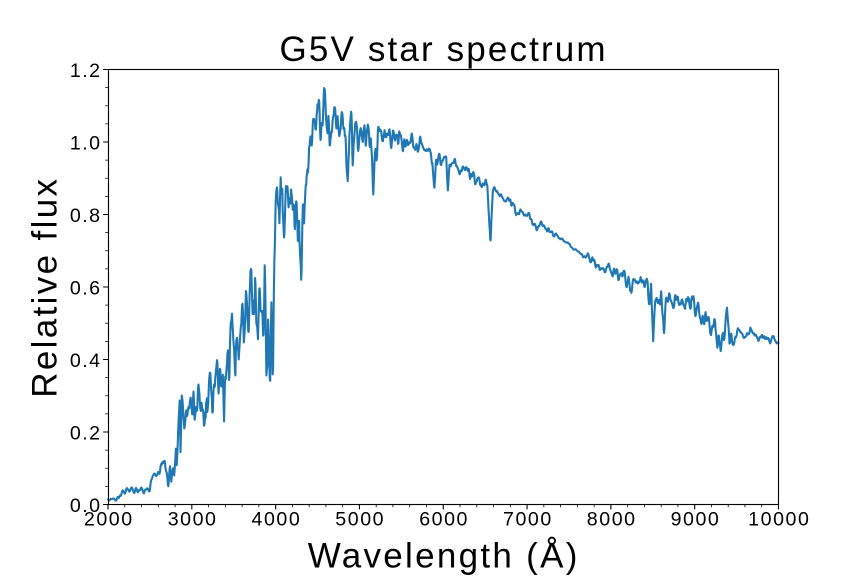  What do you see at coordinates (86, 506) in the screenshot?
I see `svg-text: 0.0` at bounding box center [86, 506].